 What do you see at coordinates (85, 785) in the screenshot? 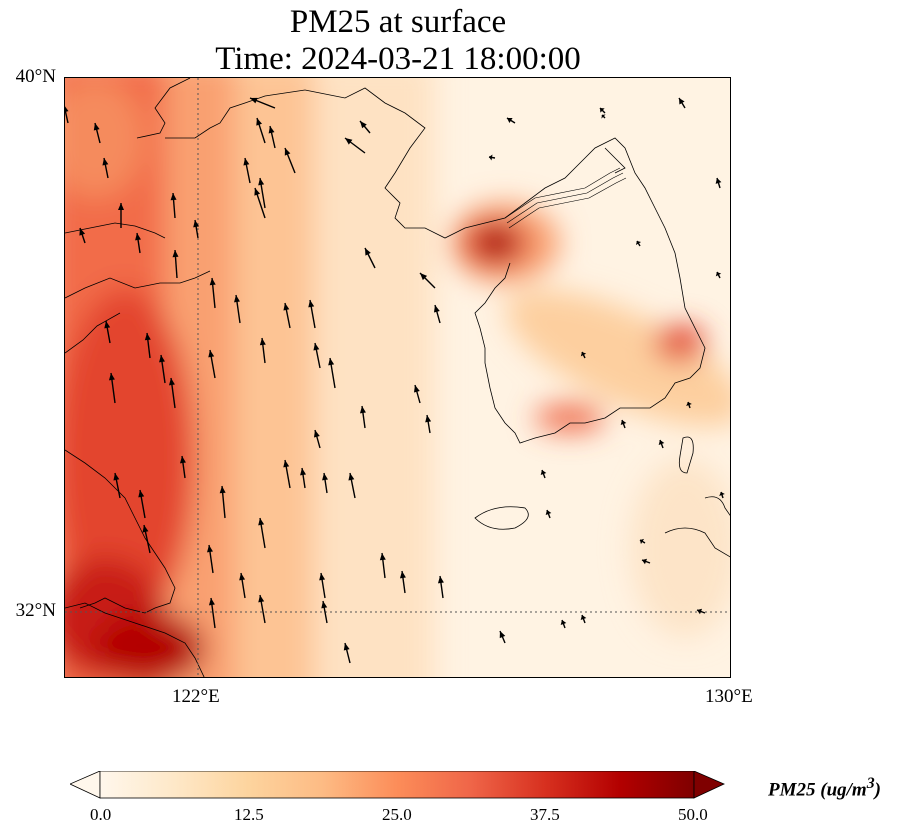
I see `colorbar-min-extend` at bounding box center [85, 785].